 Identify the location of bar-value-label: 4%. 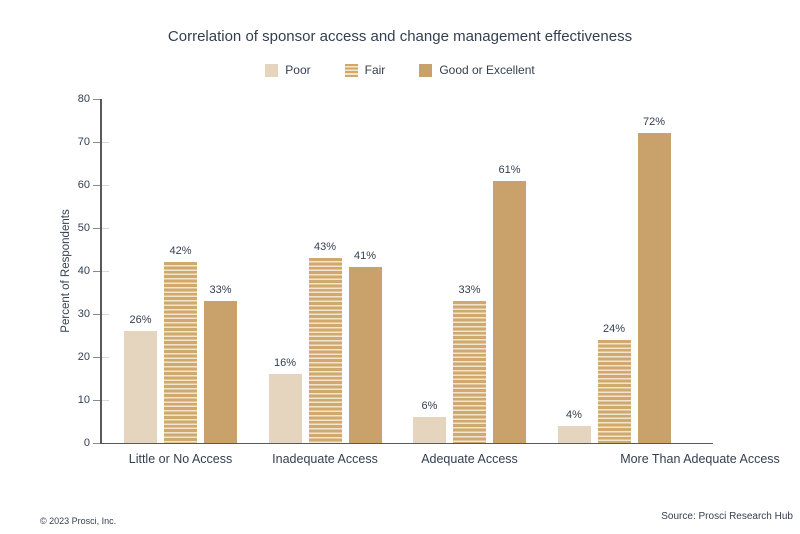
(574, 414).